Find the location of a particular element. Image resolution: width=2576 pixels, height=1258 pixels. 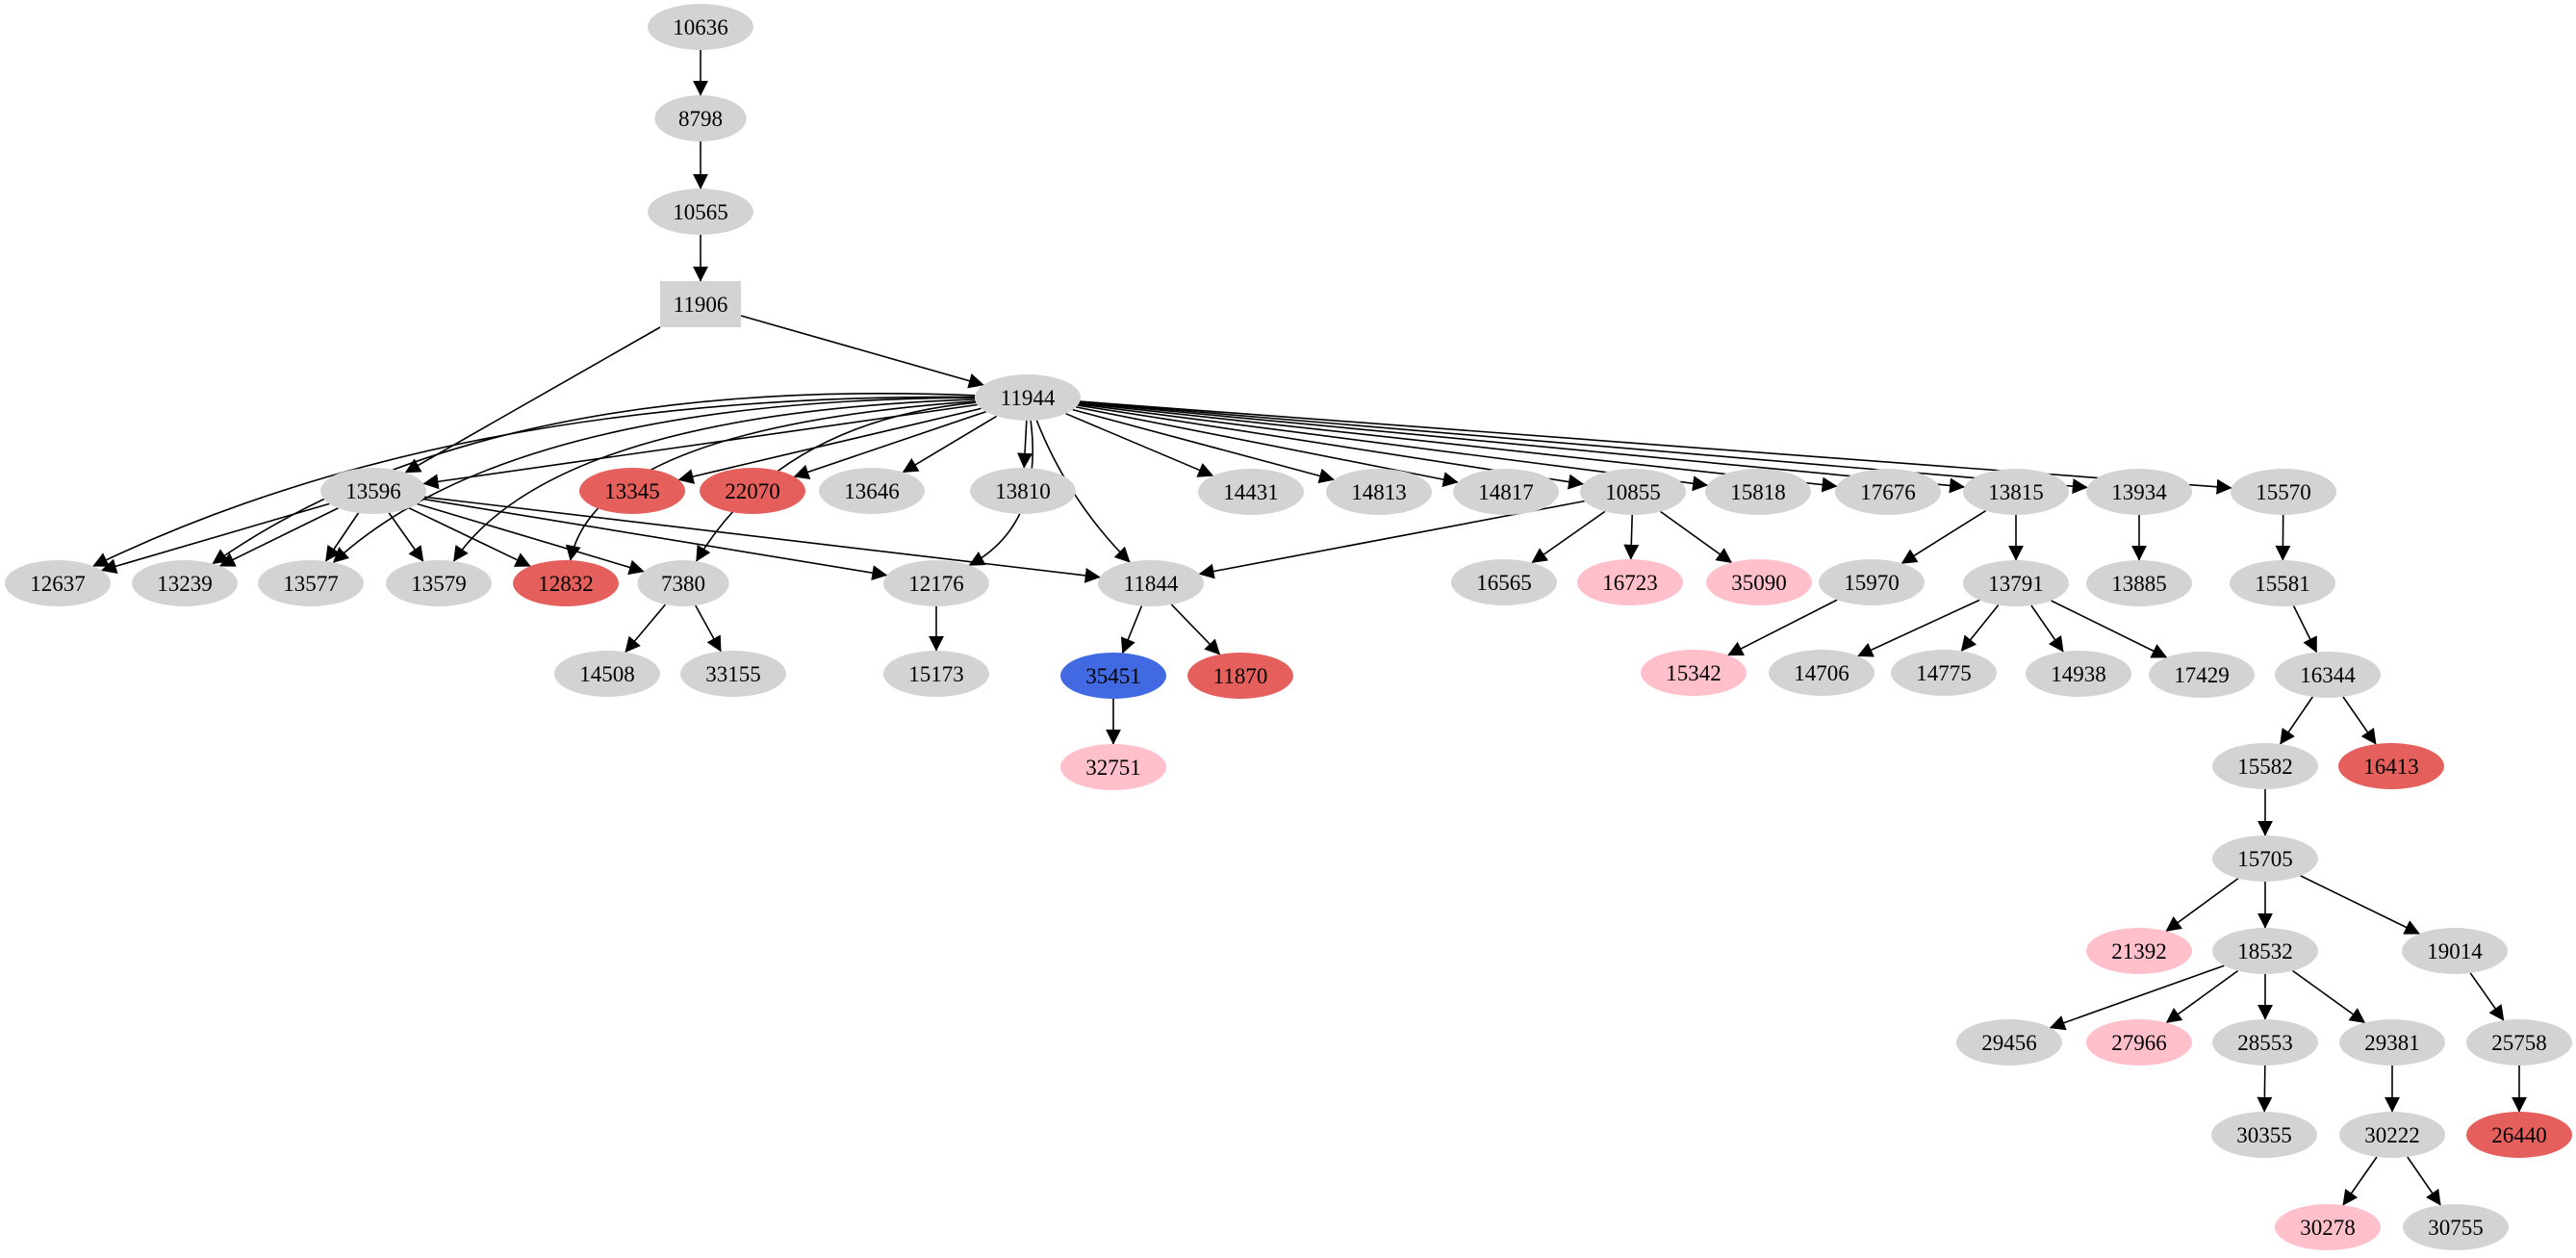

node-15818-label: 15818 is located at coordinates (1758, 492).